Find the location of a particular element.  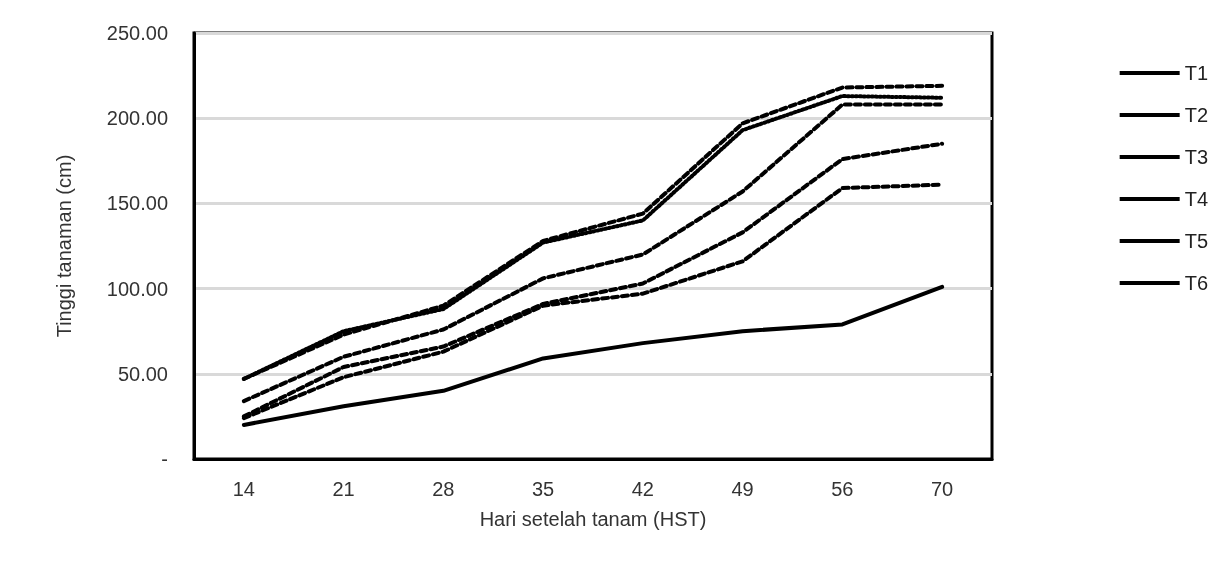

y-tick-label: 250.00 is located at coordinates (137, 33).